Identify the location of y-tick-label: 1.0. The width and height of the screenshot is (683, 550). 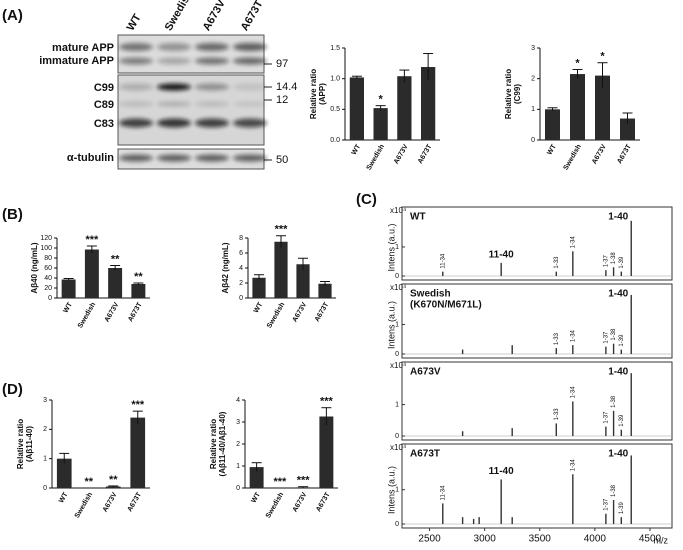
(335, 79).